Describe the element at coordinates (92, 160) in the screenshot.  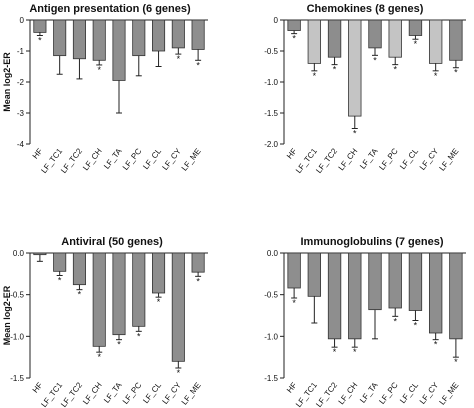
I see `x-tick-label-0-3: LF_CH` at that location.